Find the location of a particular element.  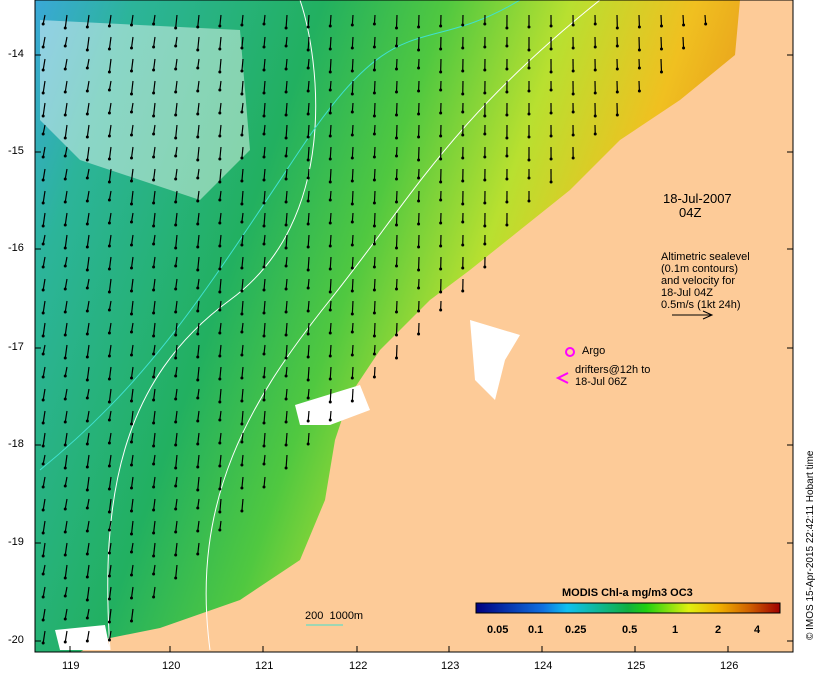

cloud-patch is located at coordinates (332, 405).